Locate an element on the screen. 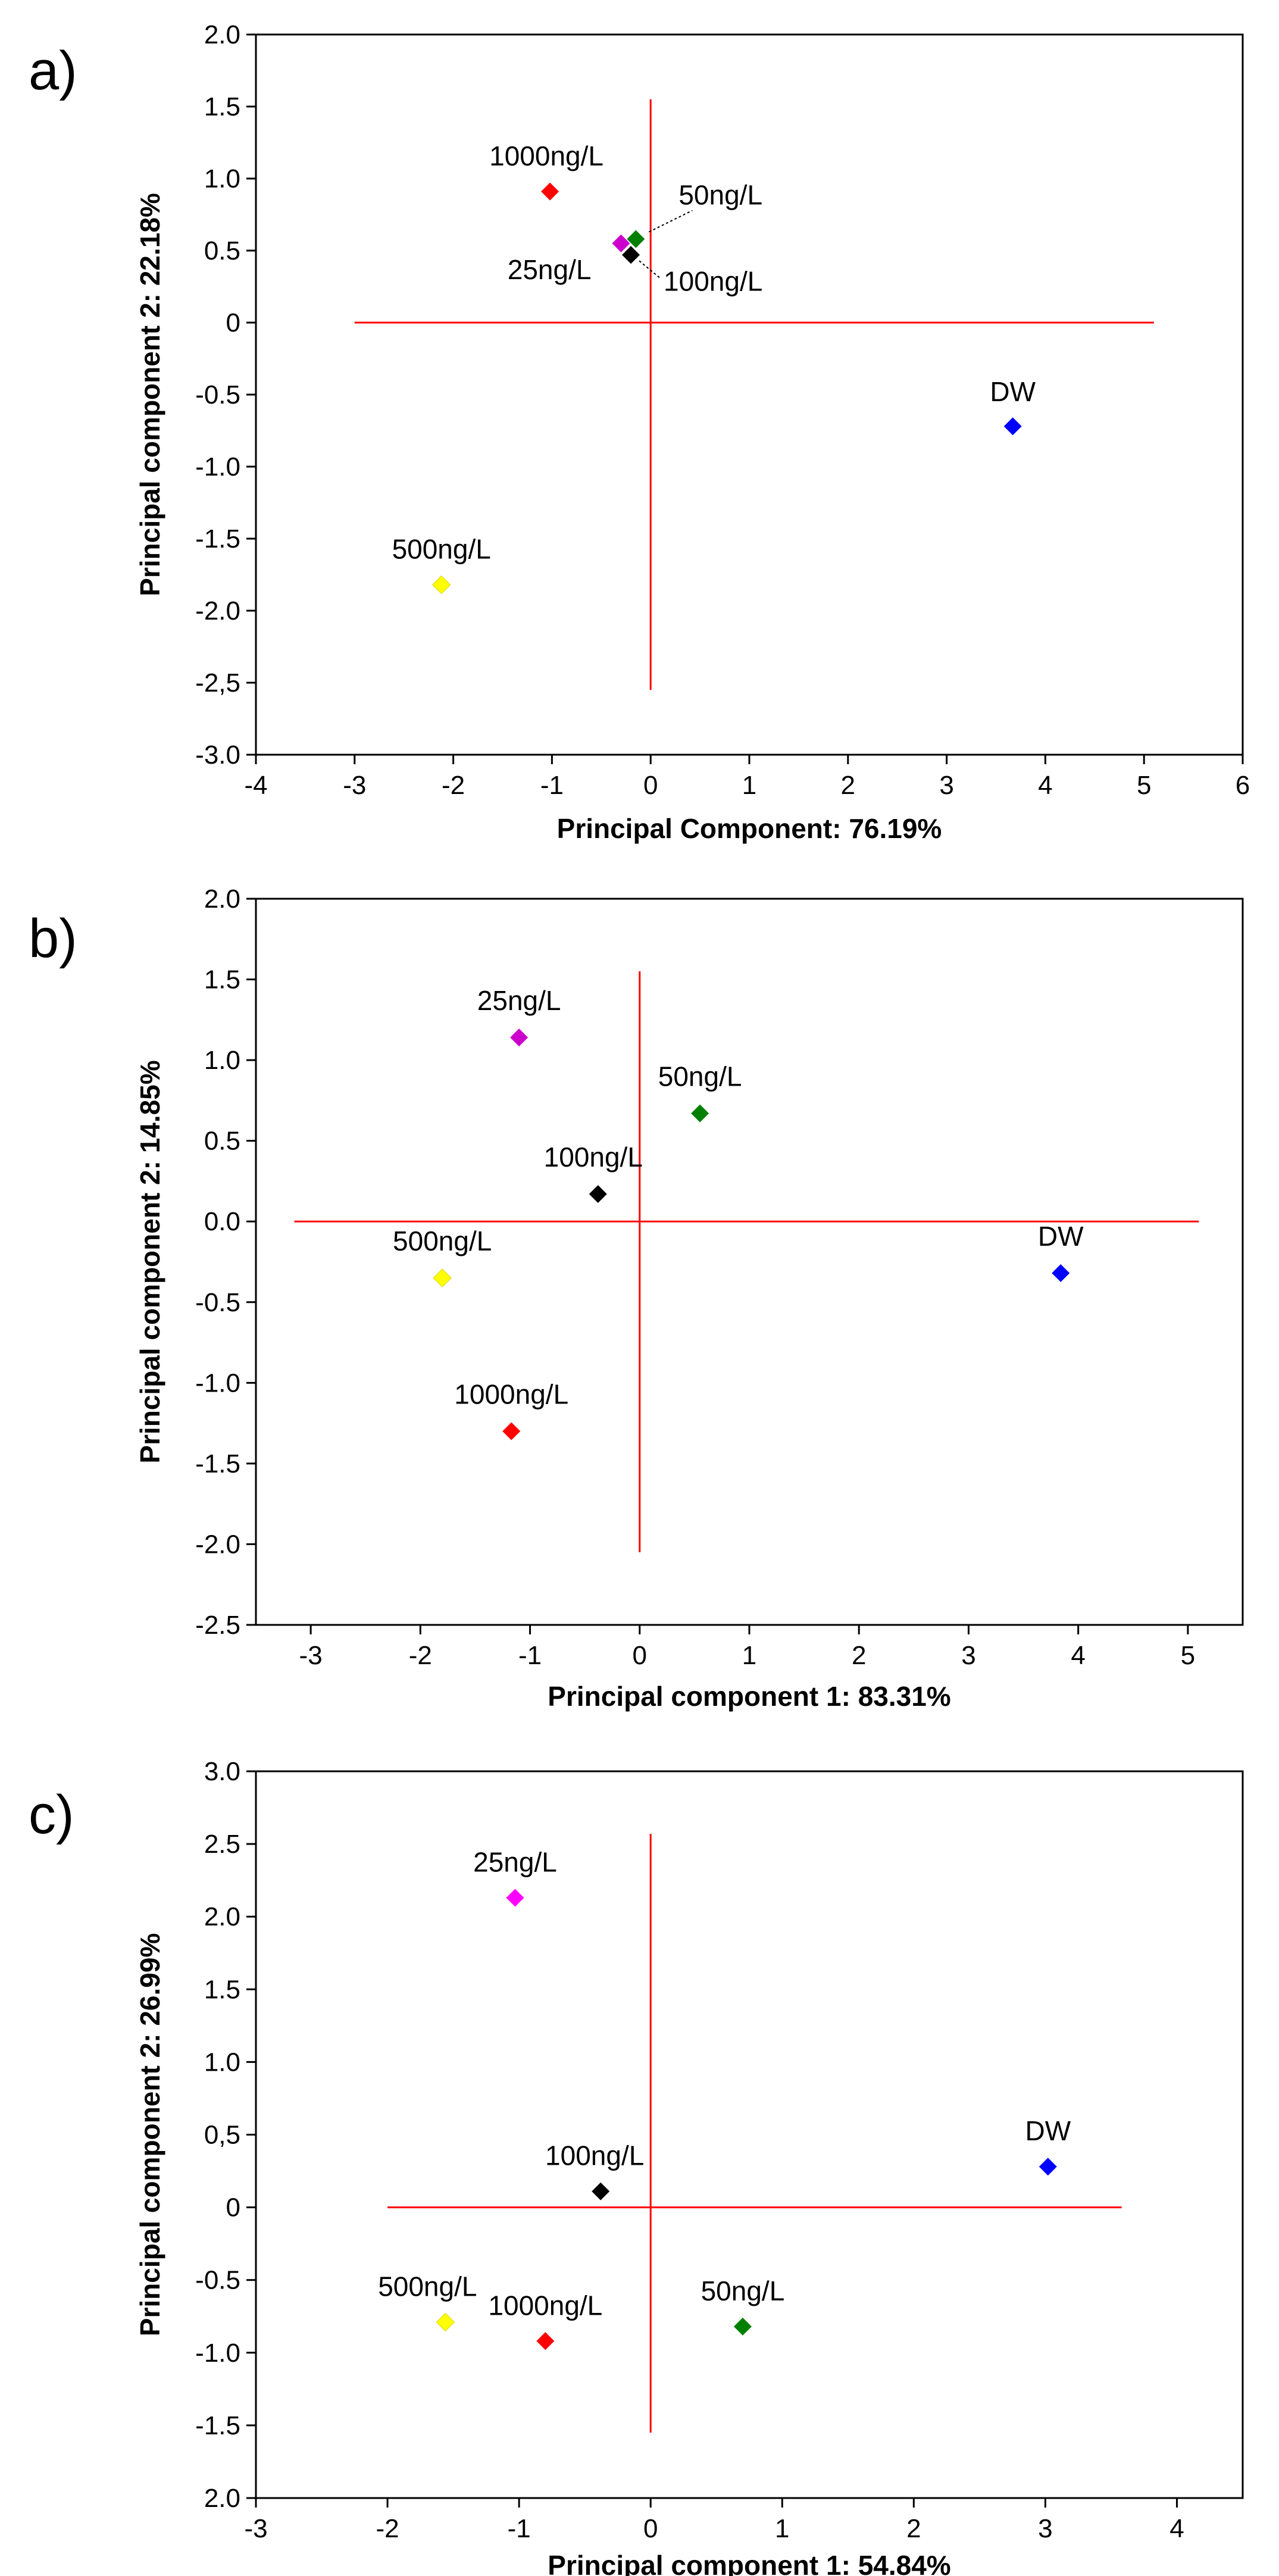 Image resolution: width=1279 pixels, height=2576 pixels. x-tick-label: -4 is located at coordinates (256, 785).